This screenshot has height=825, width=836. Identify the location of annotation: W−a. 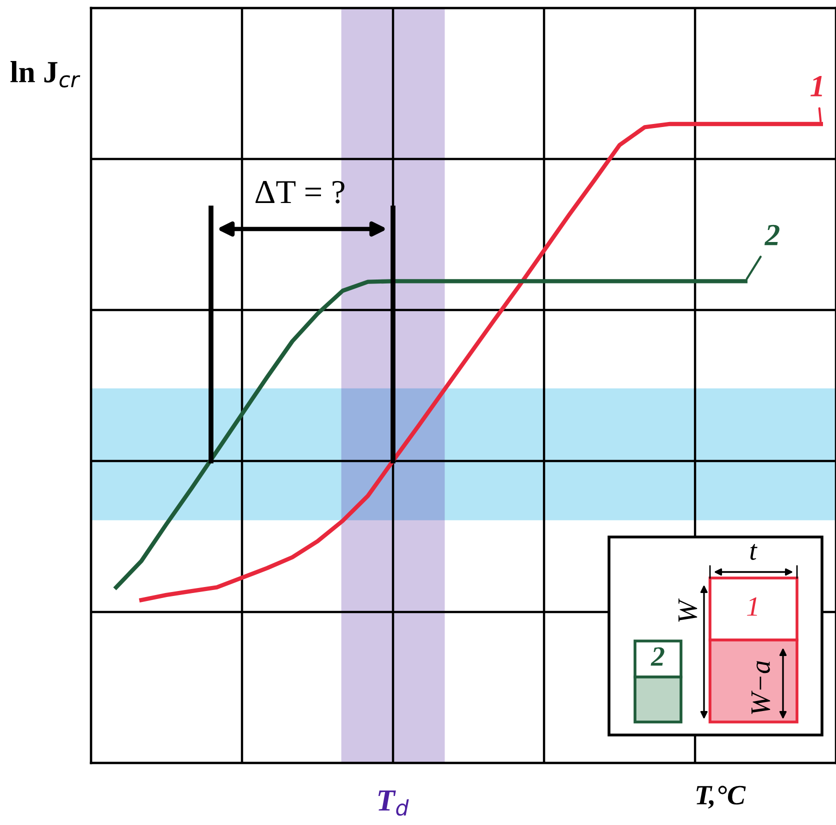
(760, 687).